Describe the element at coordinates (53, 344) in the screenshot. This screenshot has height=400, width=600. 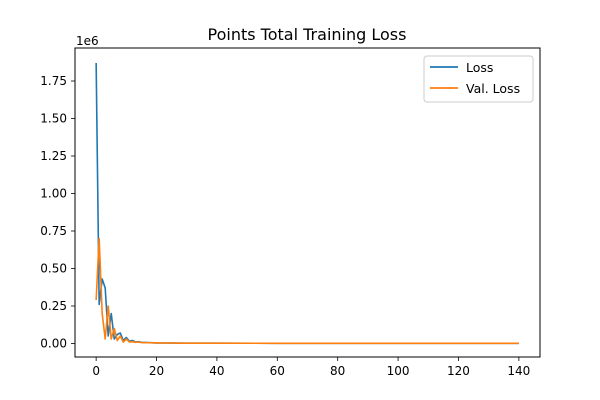
I see `y-tick-label: 0.00` at that location.